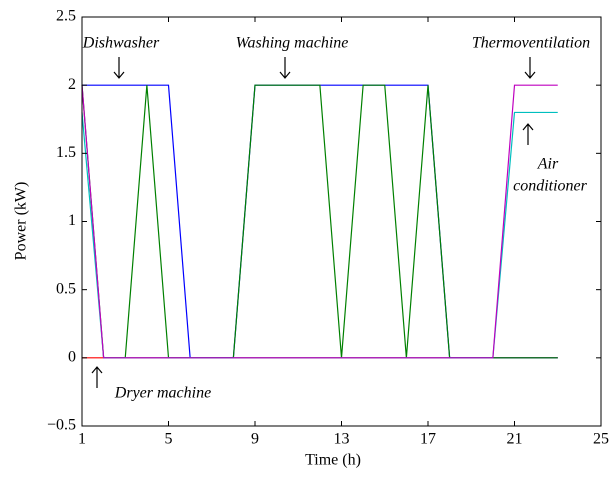 The height and width of the screenshot is (479, 616). Describe the element at coordinates (66, 152) in the screenshot. I see `y-tick-label: 1.5` at that location.